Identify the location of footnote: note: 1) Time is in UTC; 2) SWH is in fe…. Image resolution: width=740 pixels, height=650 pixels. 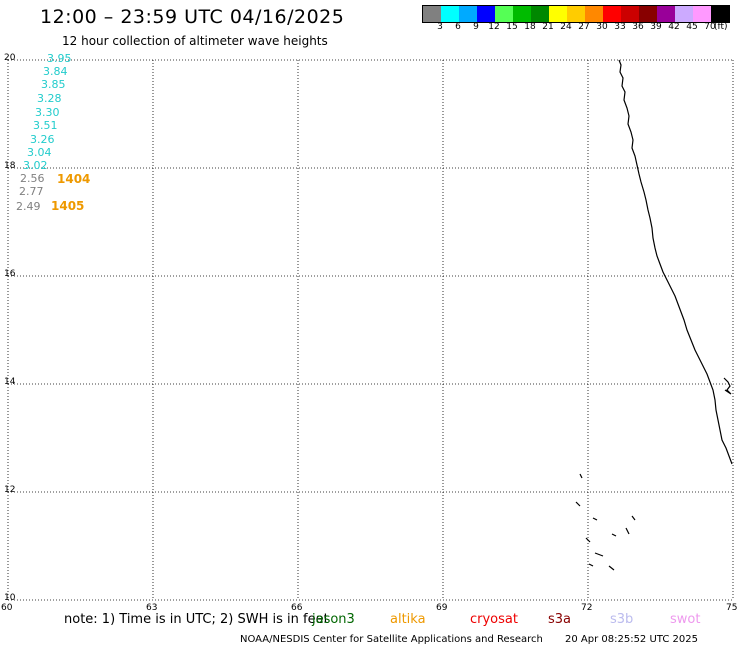
(196, 619).